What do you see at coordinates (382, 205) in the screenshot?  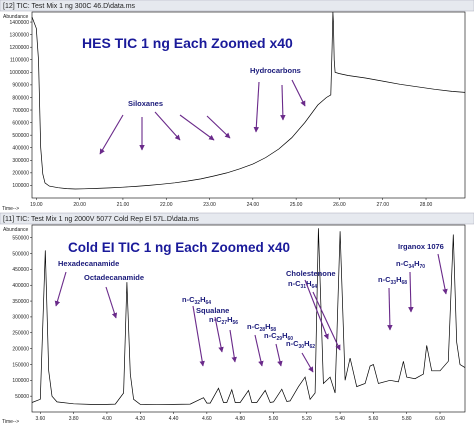 I see `top-xtick-label: 27.00` at bounding box center [382, 205].